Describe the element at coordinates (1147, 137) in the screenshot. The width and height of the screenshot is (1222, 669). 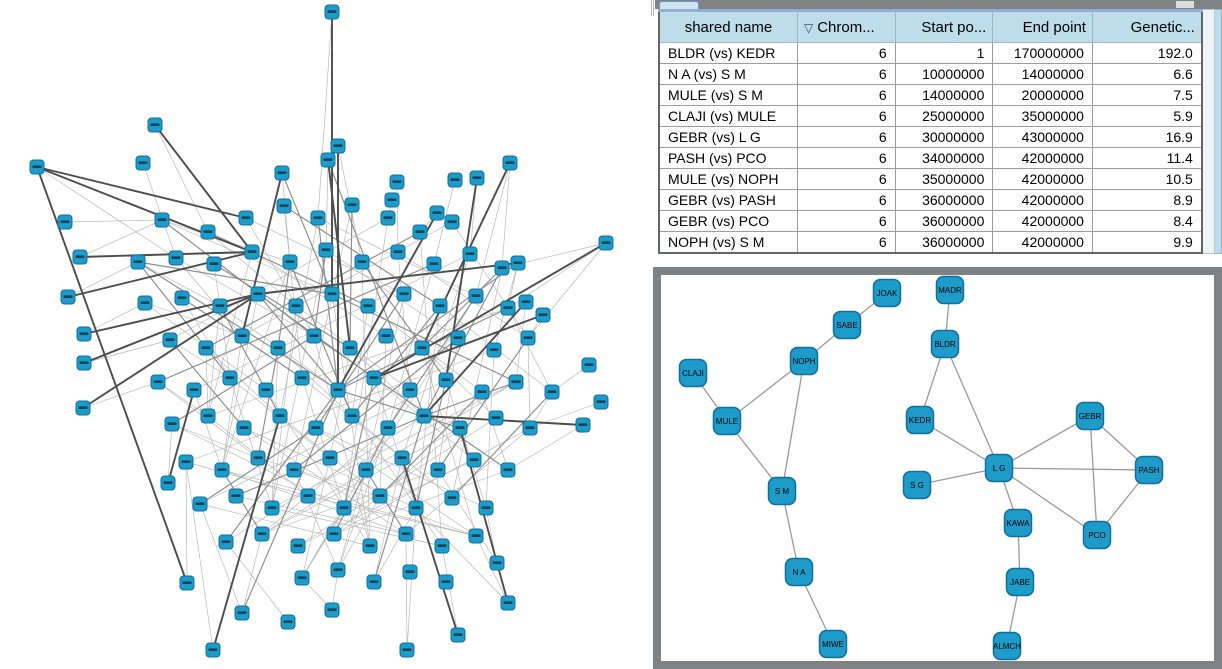
I see `cell: 16.9` at that location.